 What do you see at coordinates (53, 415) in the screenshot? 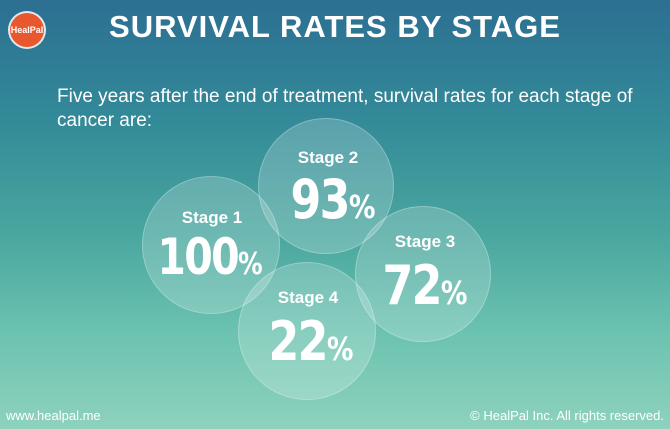
I see `website-link: www.healpal.me` at bounding box center [53, 415].